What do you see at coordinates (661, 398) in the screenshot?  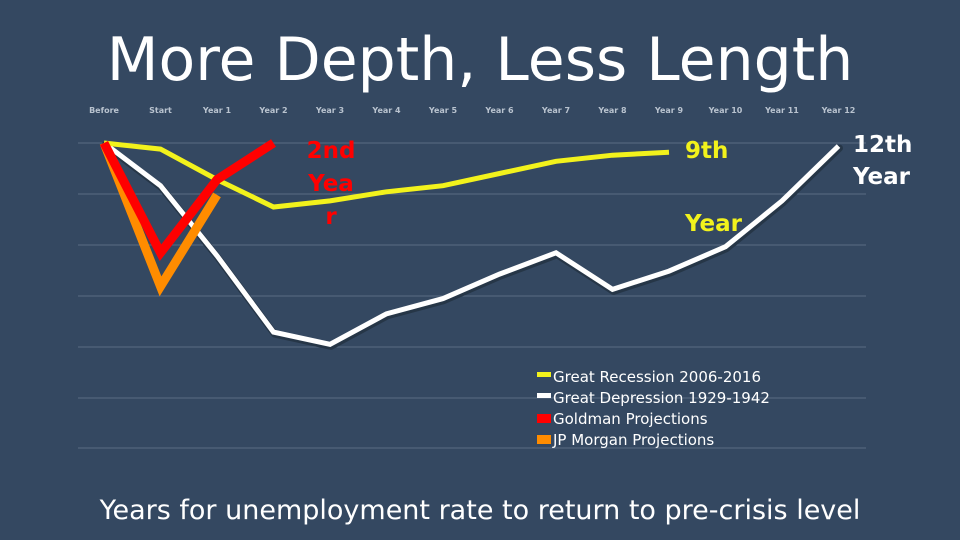 I see `legend-label: Great Depression 1929-1942` at bounding box center [661, 398].